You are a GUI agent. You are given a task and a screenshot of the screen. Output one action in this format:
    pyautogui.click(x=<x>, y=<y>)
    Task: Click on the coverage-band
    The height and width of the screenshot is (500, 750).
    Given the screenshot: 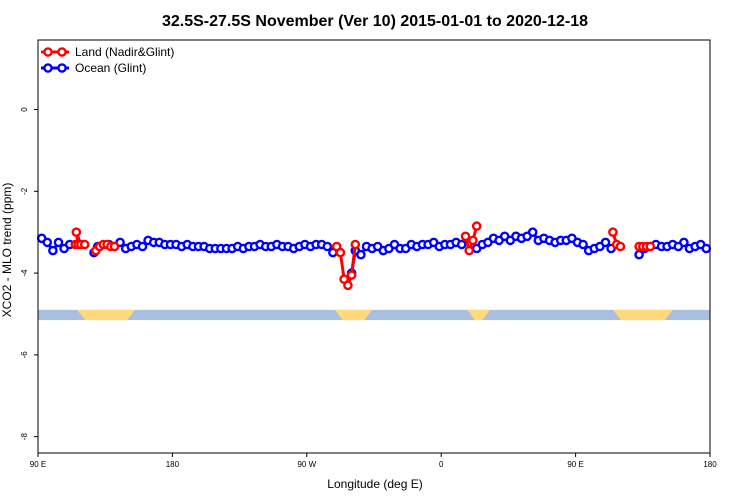 What is the action you would take?
    pyautogui.click(x=374, y=315)
    